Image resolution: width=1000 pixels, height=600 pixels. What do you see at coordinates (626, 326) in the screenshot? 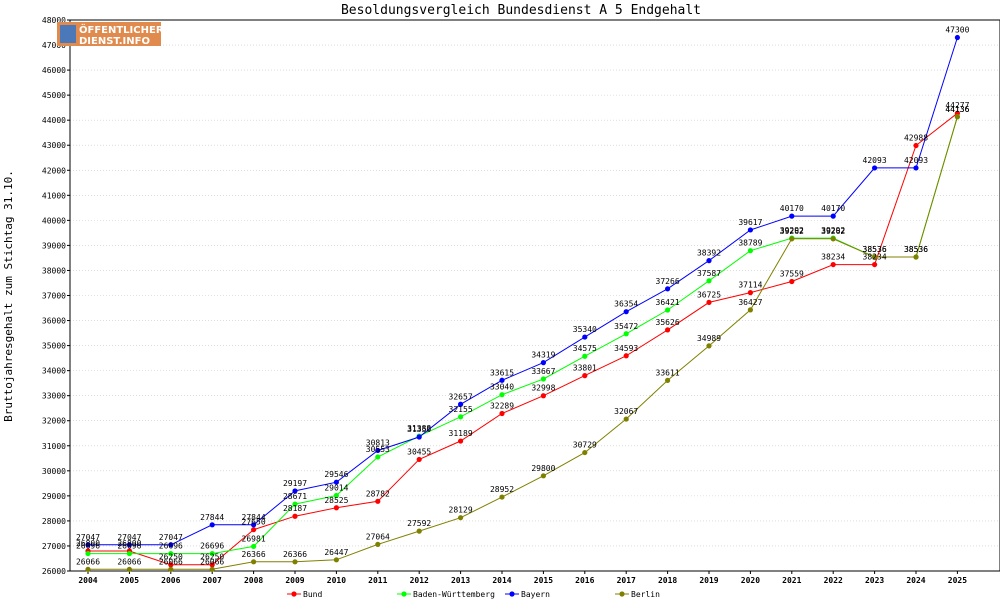
I see `data-label: 35472` at bounding box center [626, 326].